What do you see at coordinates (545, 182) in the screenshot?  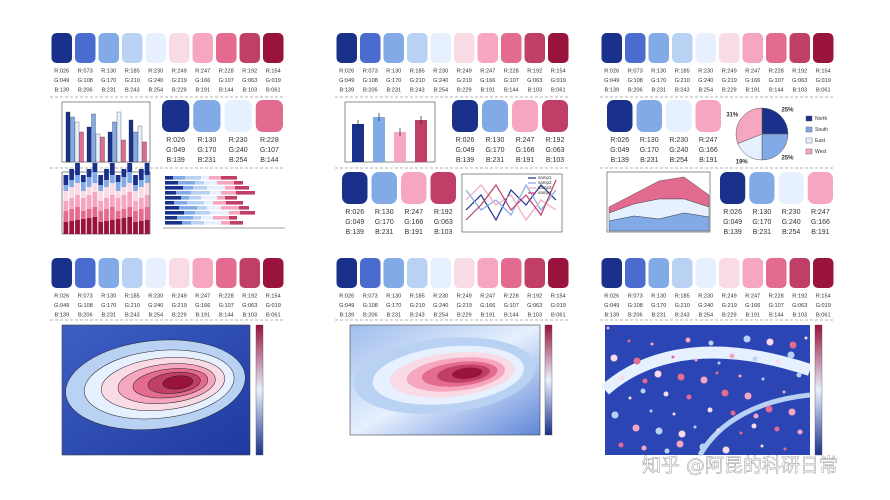 I see `legend-label: samp2` at bounding box center [545, 182].